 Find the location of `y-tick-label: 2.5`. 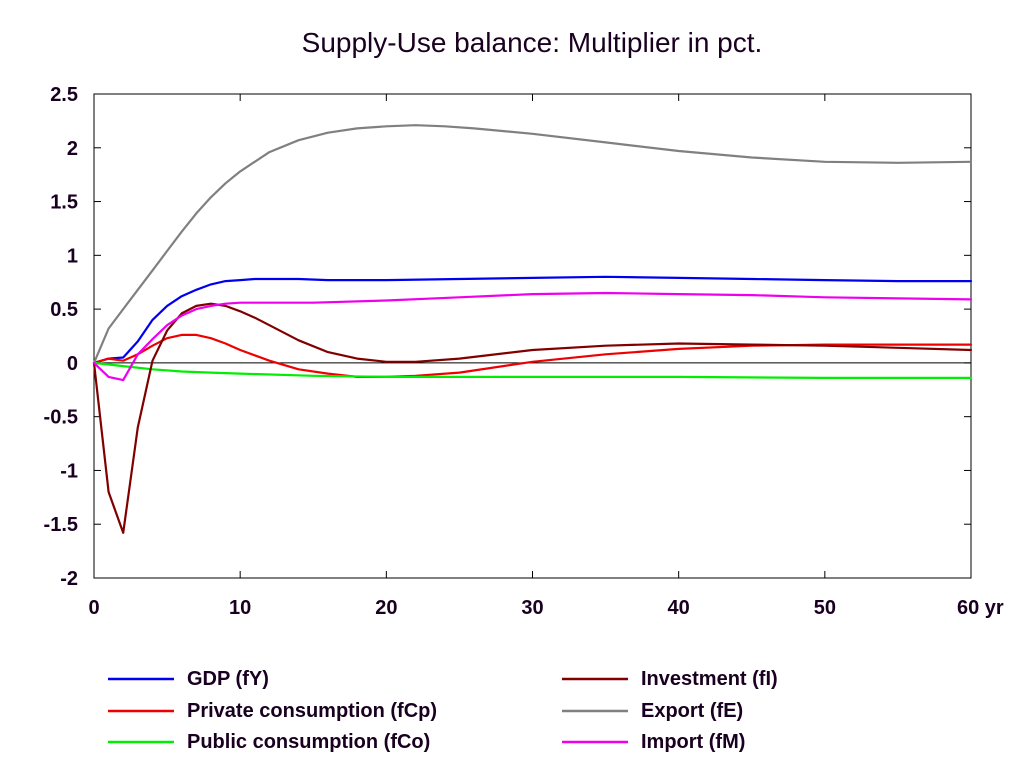

y-tick-label: 2.5 is located at coordinates (64, 95).